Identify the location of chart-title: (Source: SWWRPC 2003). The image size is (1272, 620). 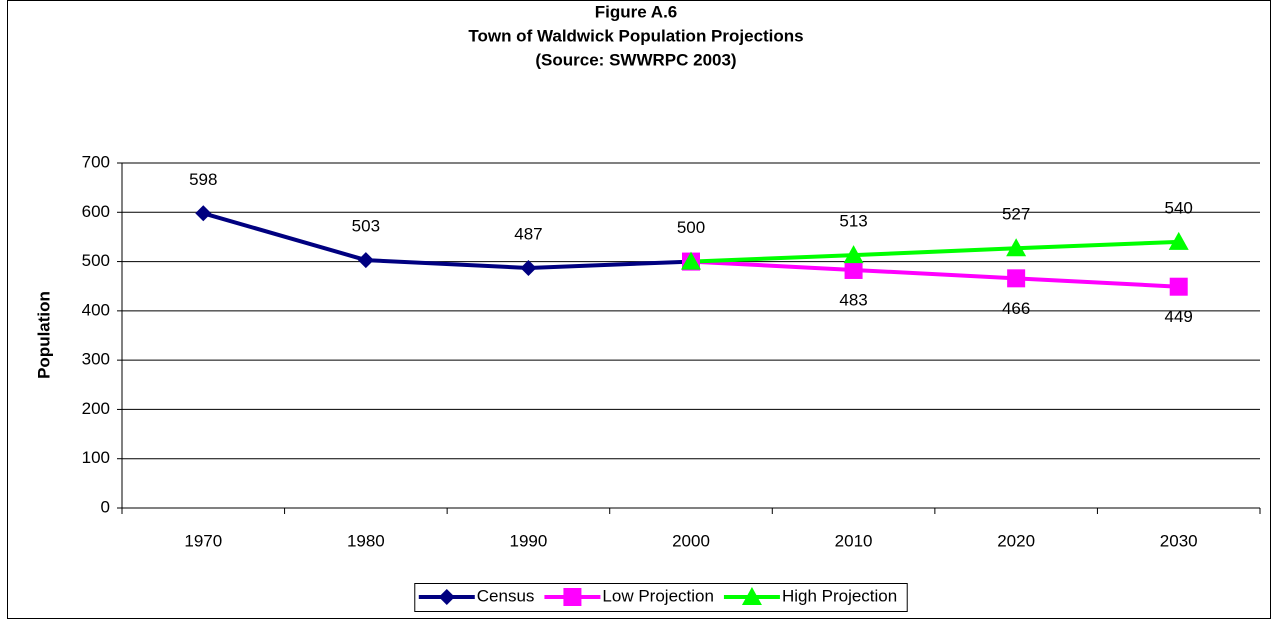
(635, 59).